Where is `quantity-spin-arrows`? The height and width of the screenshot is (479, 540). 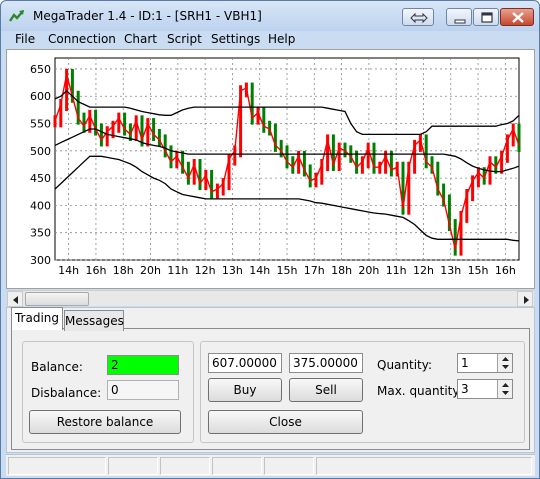 quantity-spin-arrows is located at coordinates (504, 363).